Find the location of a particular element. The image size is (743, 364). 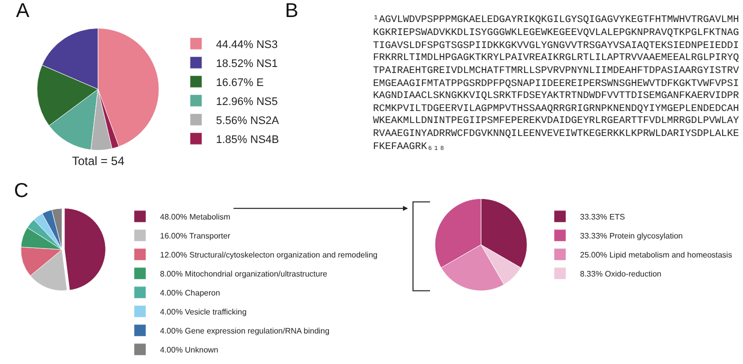

legend-label: 25.00% Lipid metabolism and homeostasis is located at coordinates (656, 255).